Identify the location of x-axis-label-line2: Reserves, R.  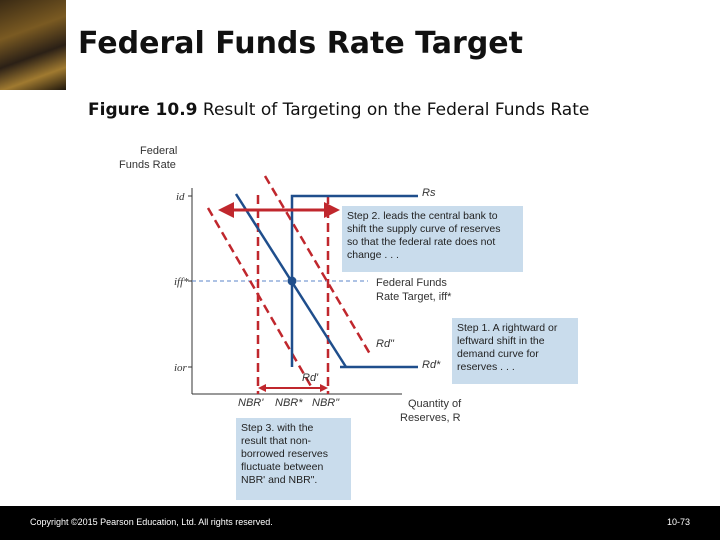
(430, 418).